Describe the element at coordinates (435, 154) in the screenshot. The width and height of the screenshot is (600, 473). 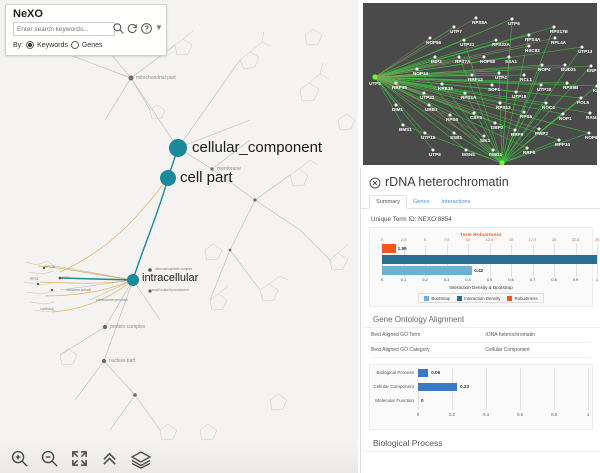
I see `gene-node-label: UTP8` at that location.